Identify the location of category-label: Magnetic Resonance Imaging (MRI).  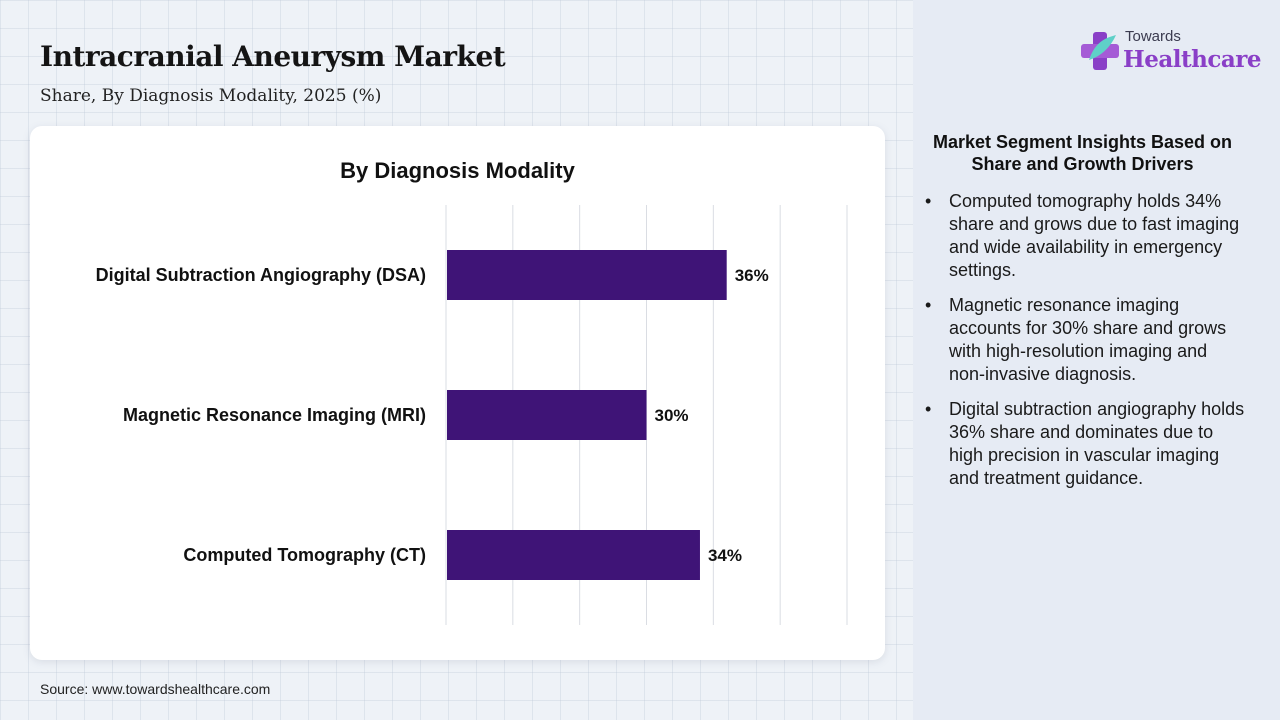
(274, 415).